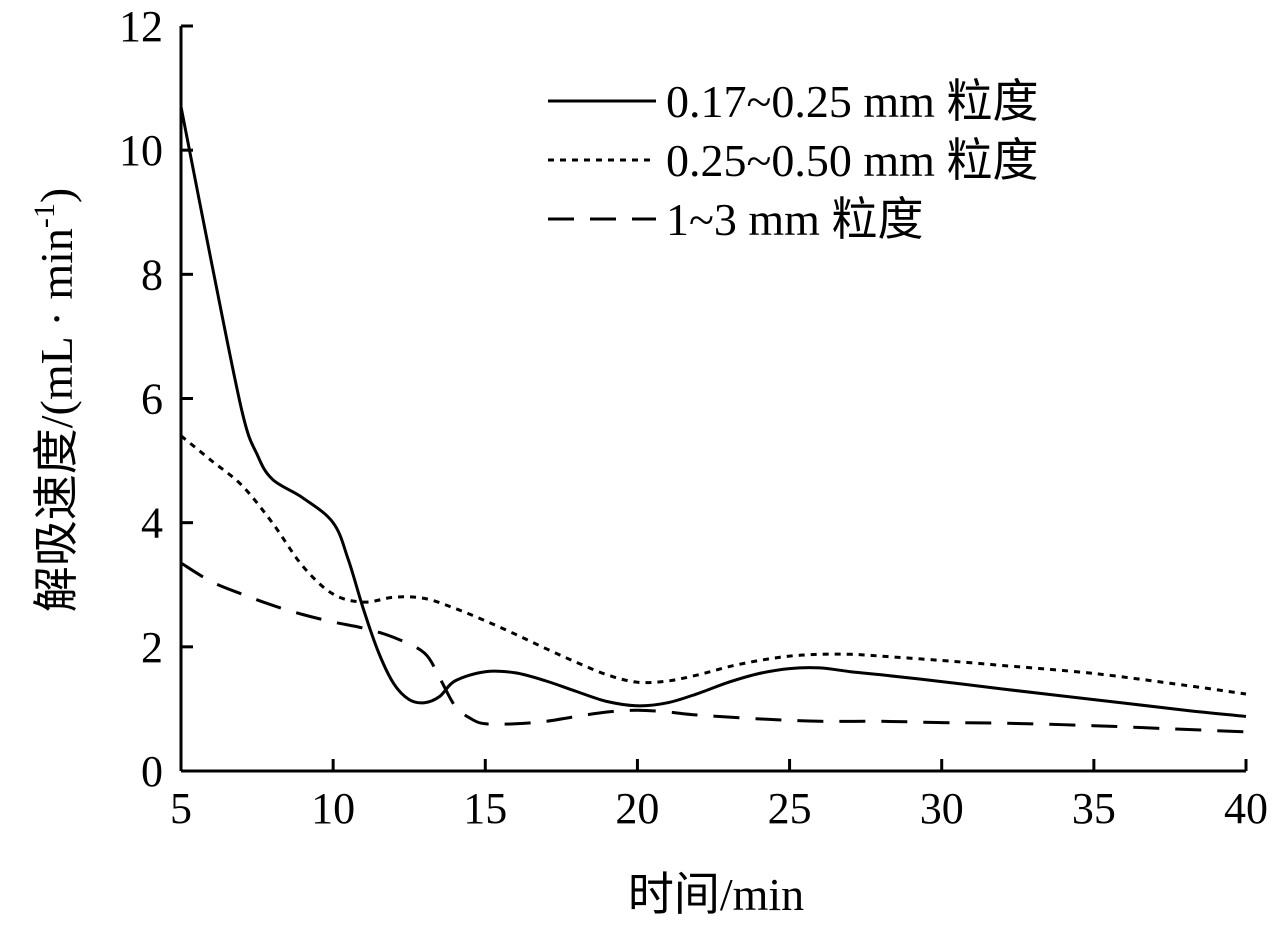 The image size is (1277, 928). I want to click on x-tick-label: 20, so click(637, 808).